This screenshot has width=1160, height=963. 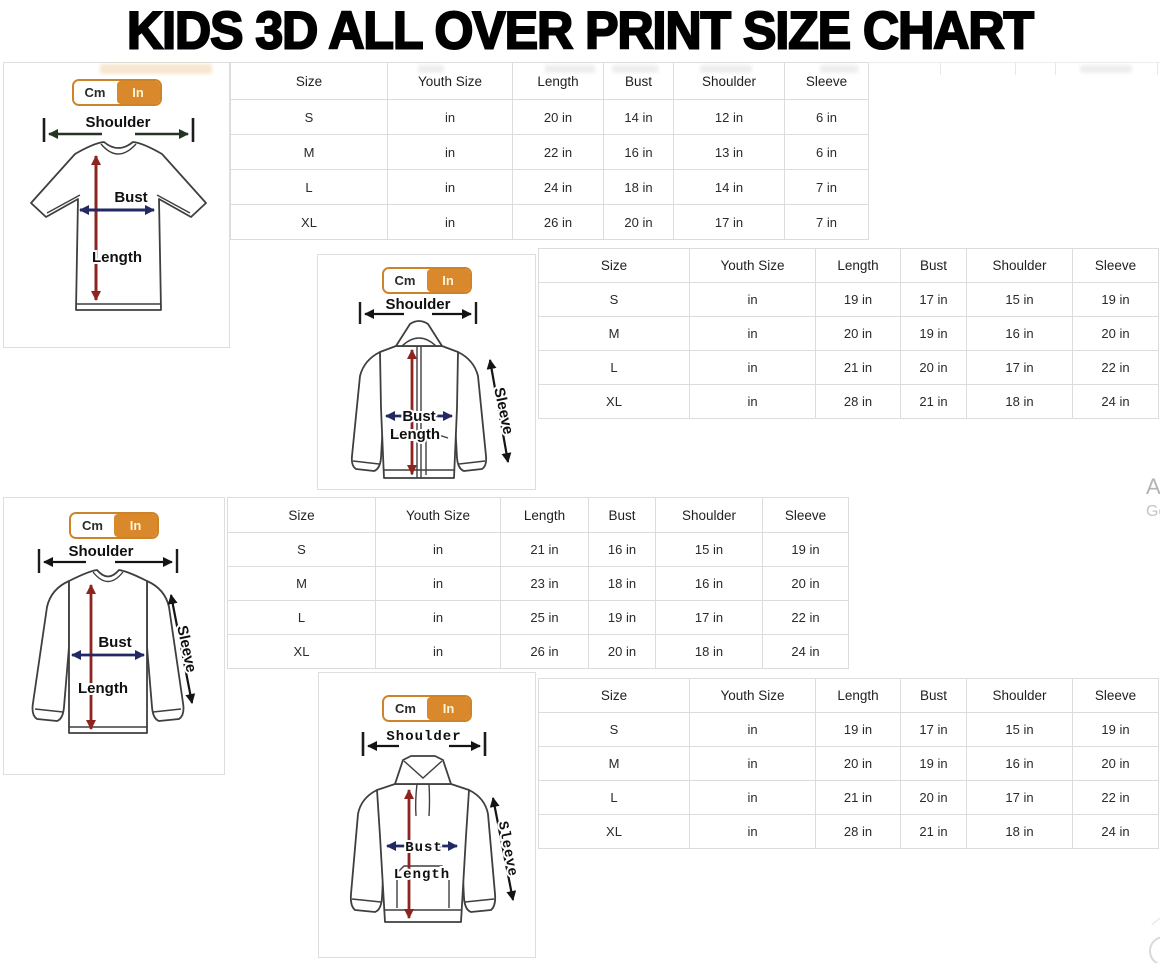 I want to click on measurement-cell: 13 in, so click(x=729, y=152).